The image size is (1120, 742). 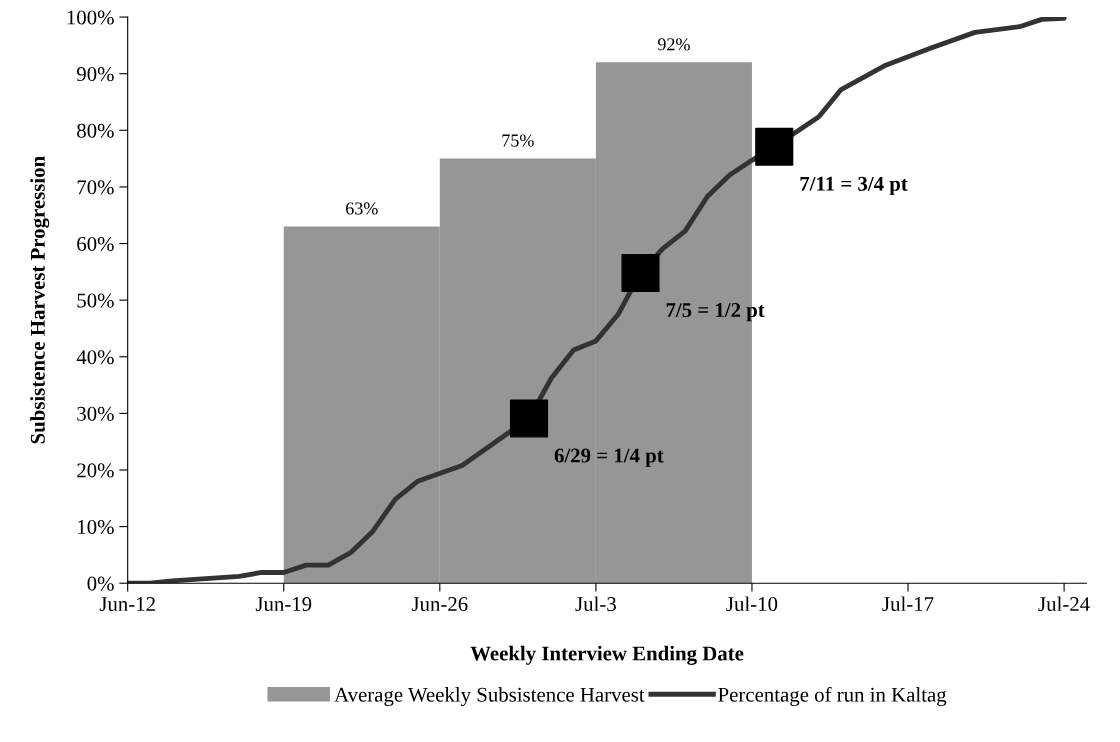 I want to click on y-tick-label: 50%, so click(x=95, y=300).